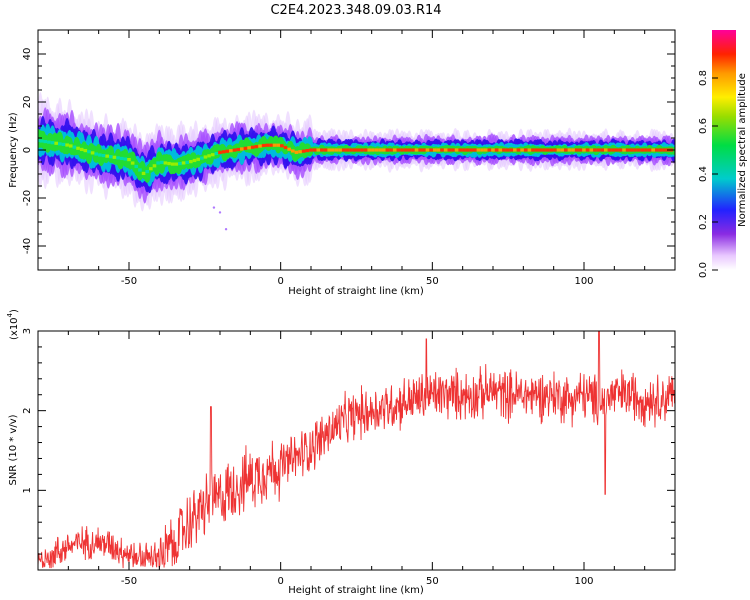  Describe the element at coordinates (356, 291) in the screenshot. I see `spectrogram-x-label: Height of straight line (km)` at that location.